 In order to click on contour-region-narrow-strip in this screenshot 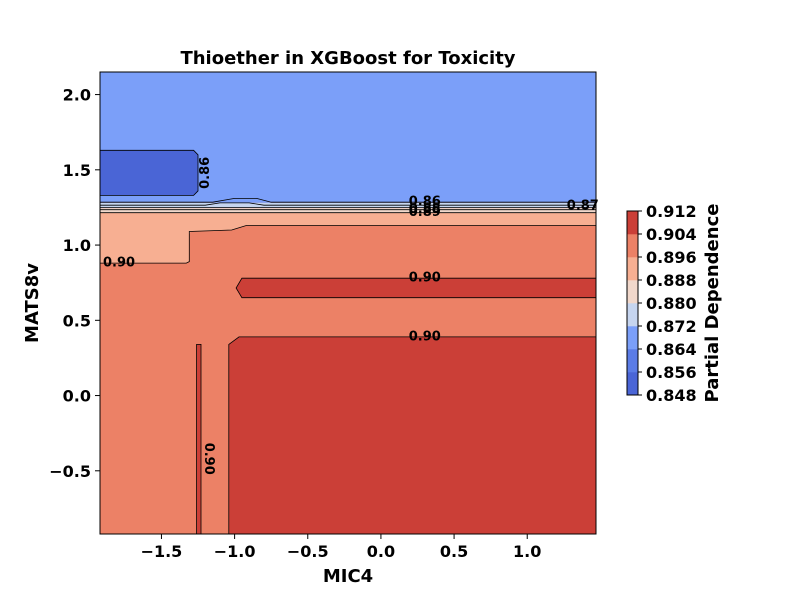, I will do `click(198, 439)`.